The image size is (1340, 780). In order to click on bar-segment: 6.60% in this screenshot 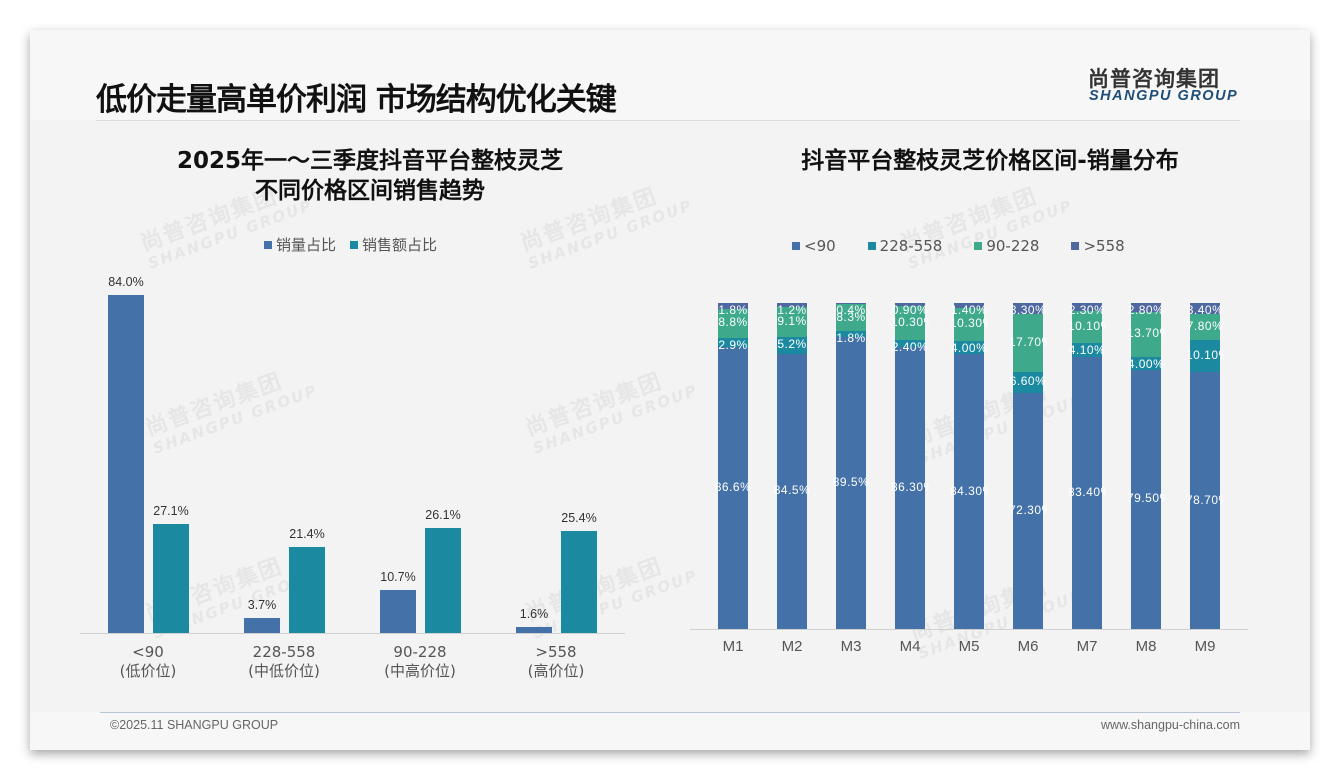, I will do `click(1028, 382)`.